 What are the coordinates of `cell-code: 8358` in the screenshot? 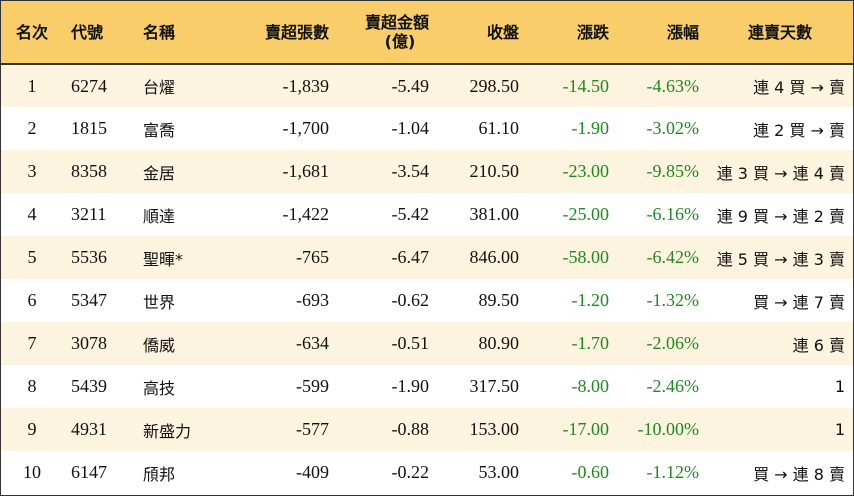 It's located at (89, 171).